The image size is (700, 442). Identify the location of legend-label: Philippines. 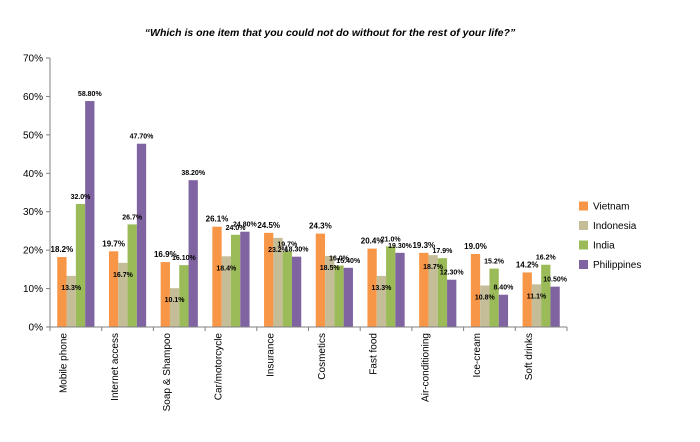
(617, 265).